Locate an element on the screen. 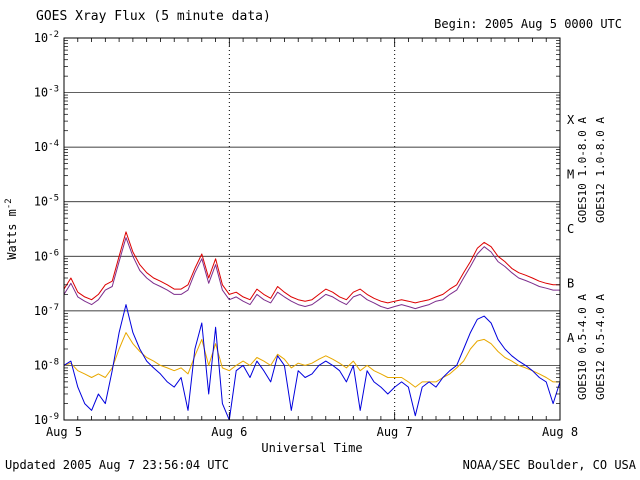 The image size is (640, 480). series-path-goes10-long is located at coordinates (312, 273).